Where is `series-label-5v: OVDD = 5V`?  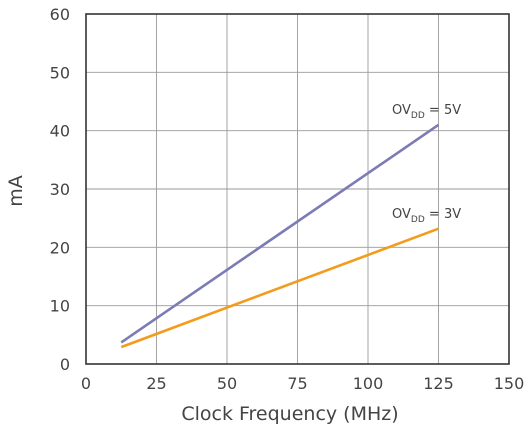
series-label-5v: OVDD = 5V is located at coordinates (426, 112).